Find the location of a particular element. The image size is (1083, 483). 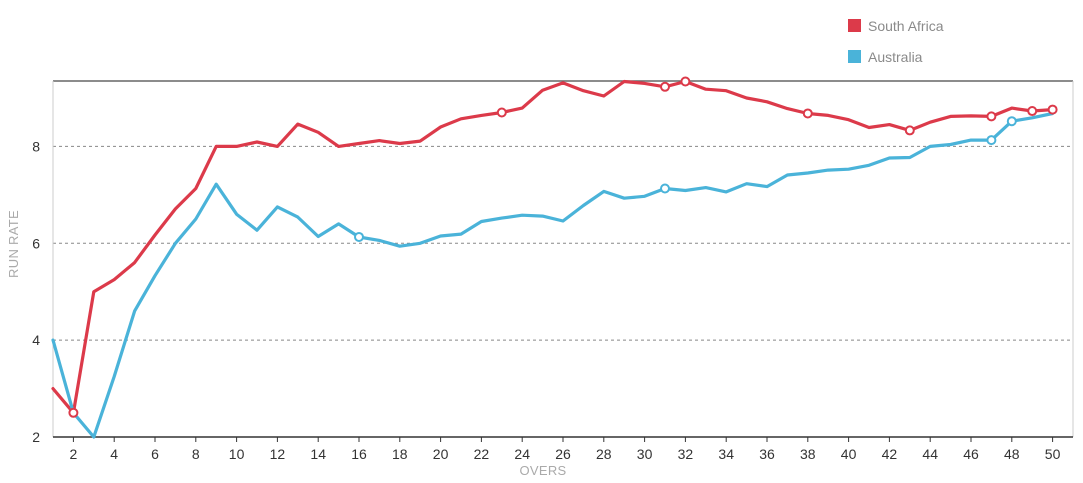

x-tick-label-32: 32 is located at coordinates (686, 454).